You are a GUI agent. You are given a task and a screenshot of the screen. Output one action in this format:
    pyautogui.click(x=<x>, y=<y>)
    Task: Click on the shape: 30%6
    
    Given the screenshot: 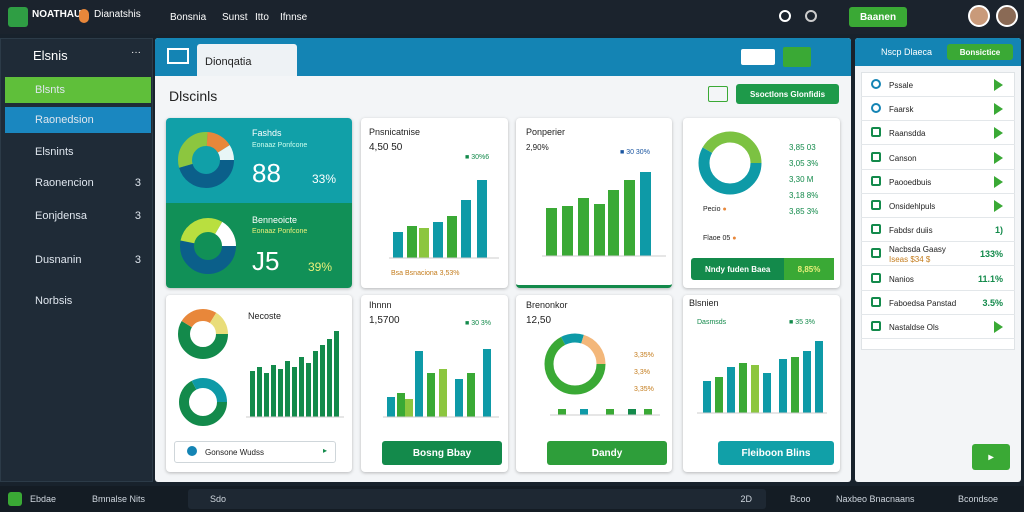 What is the action you would take?
    pyautogui.click(x=480, y=157)
    